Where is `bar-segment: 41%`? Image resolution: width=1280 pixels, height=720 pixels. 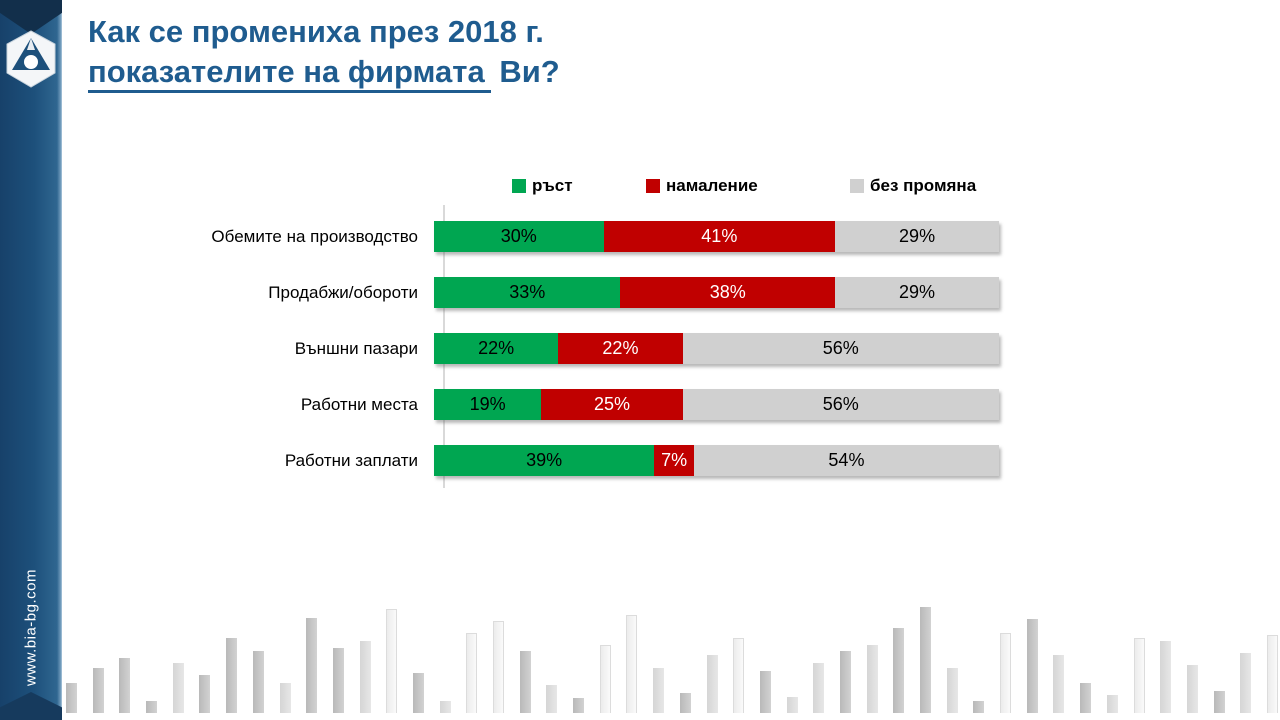 bar-segment: 41% is located at coordinates (719, 236).